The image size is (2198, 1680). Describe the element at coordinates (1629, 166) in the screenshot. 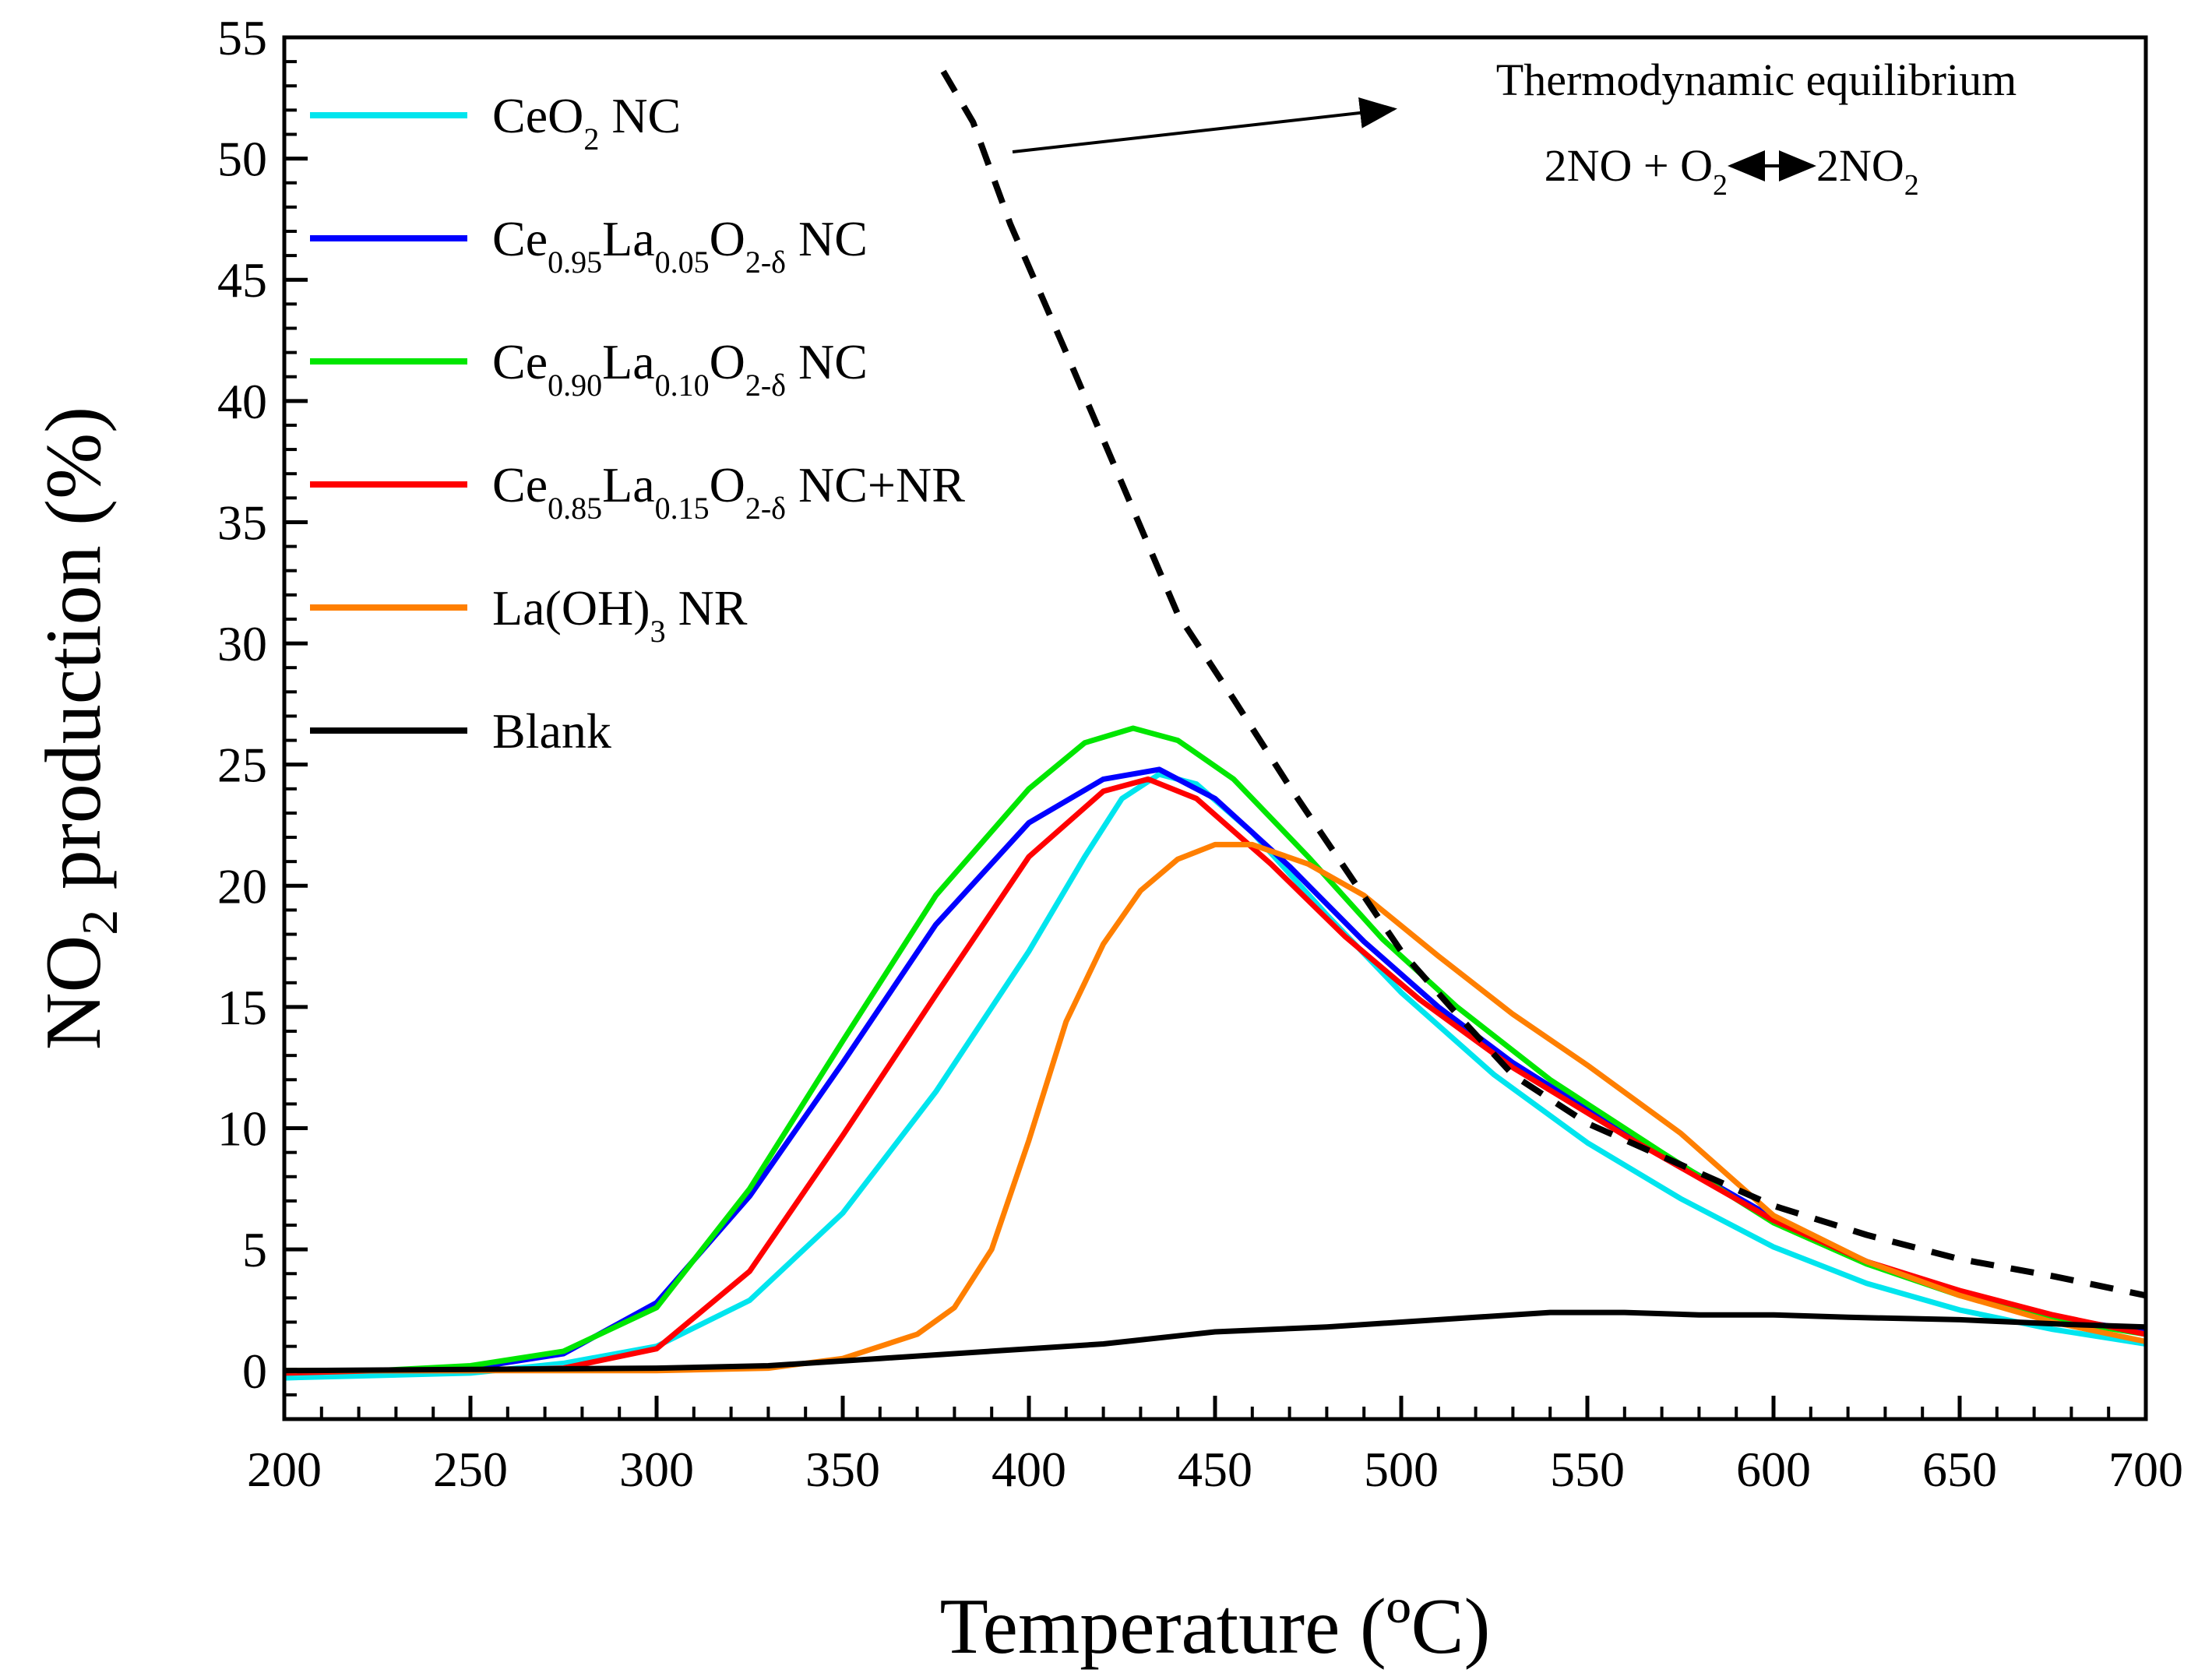

I see `equation-left-main: 2NO + O` at that location.